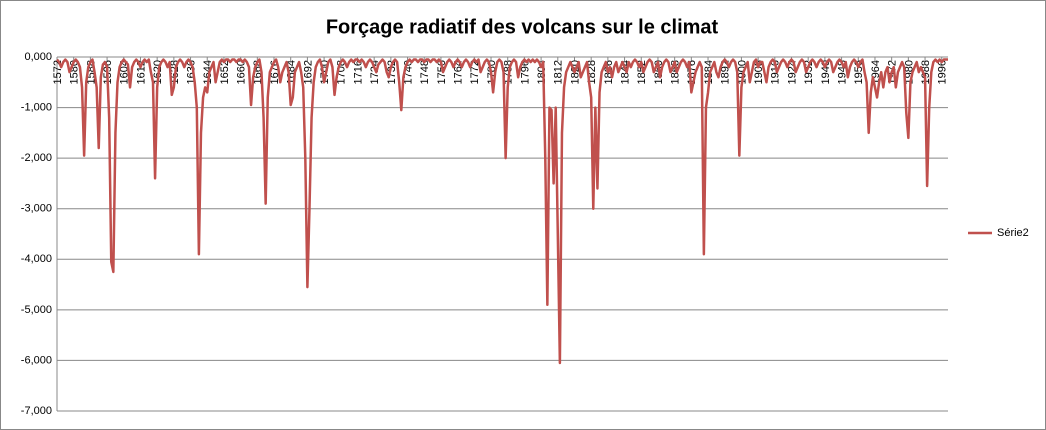 Image resolution: width=1046 pixels, height=430 pixels. What do you see at coordinates (859, 72) in the screenshot?
I see `x-tick-label: 1956` at bounding box center [859, 72].